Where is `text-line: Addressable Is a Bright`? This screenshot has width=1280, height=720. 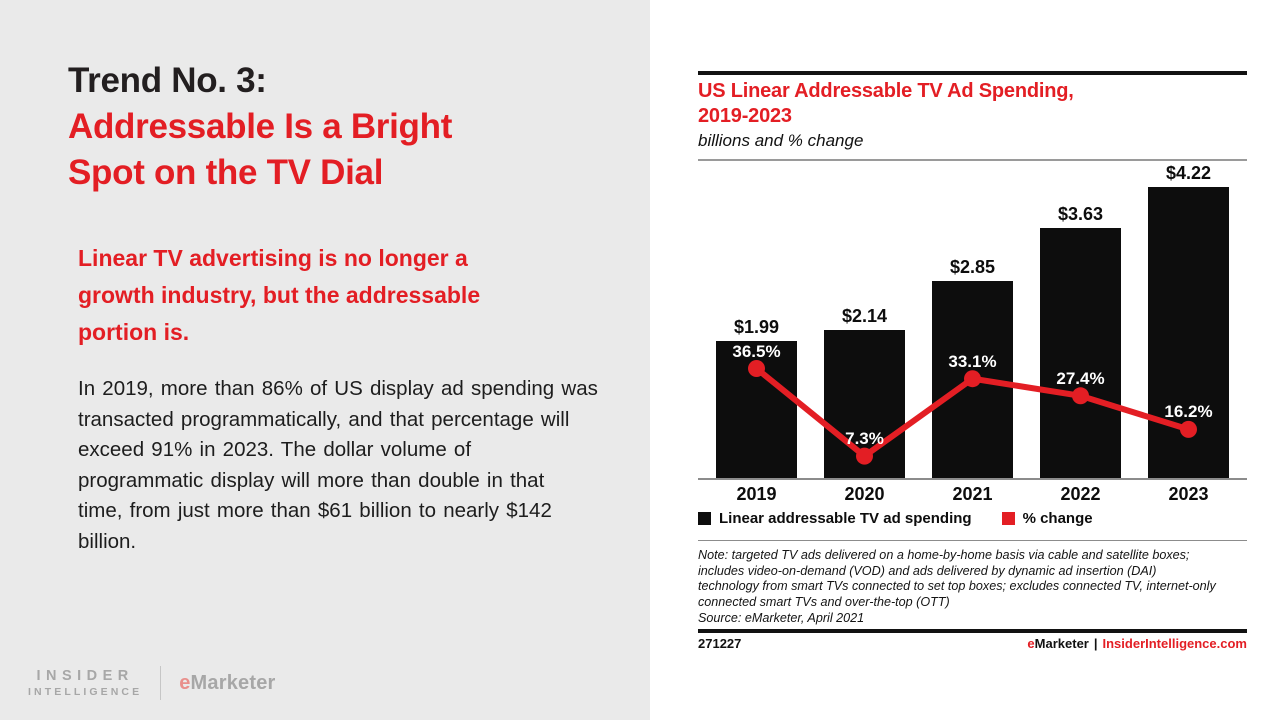
text-line: Addressable Is a Bright is located at coordinates (260, 126).